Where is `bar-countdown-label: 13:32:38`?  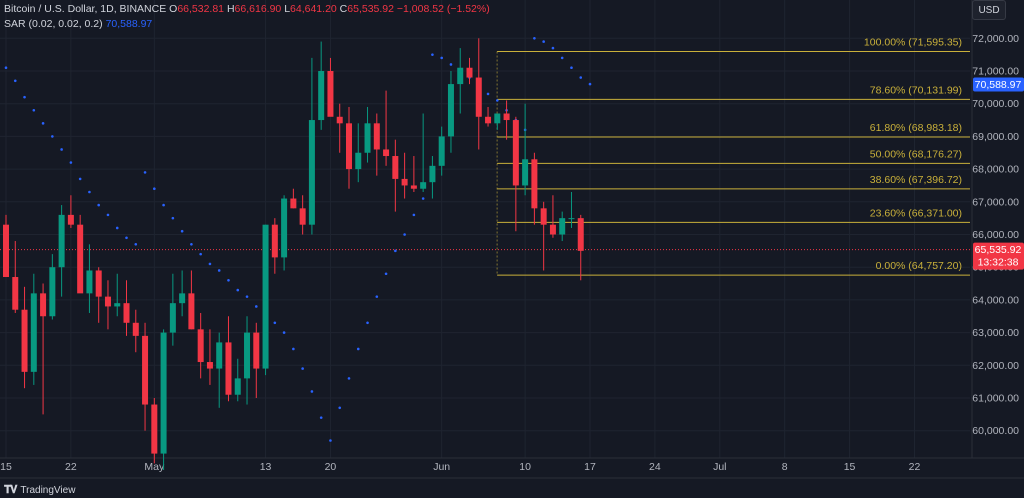 bar-countdown-label: 13:32:38 is located at coordinates (998, 263).